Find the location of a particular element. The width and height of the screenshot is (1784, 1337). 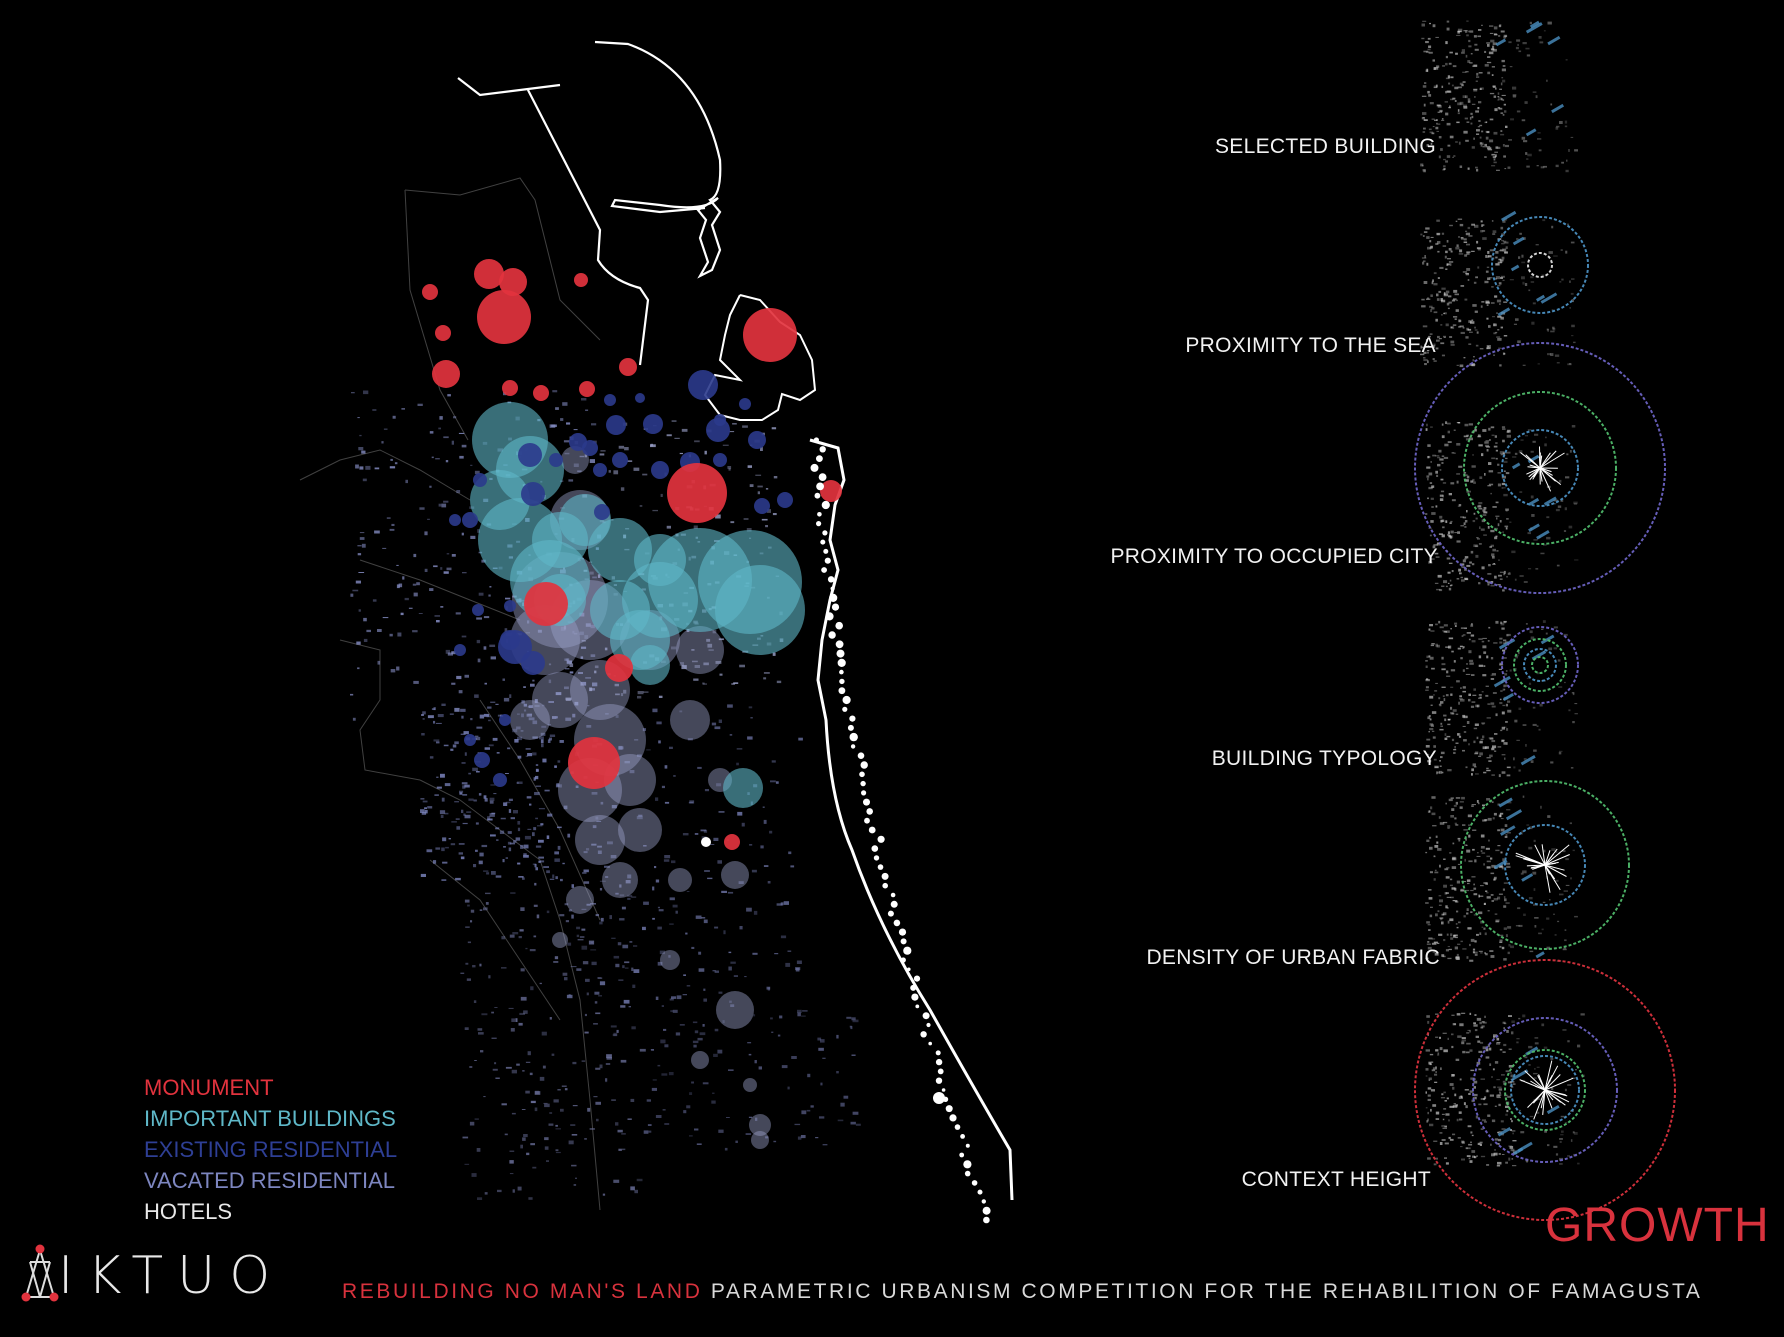

existing-residential-marker is located at coordinates (460, 650).